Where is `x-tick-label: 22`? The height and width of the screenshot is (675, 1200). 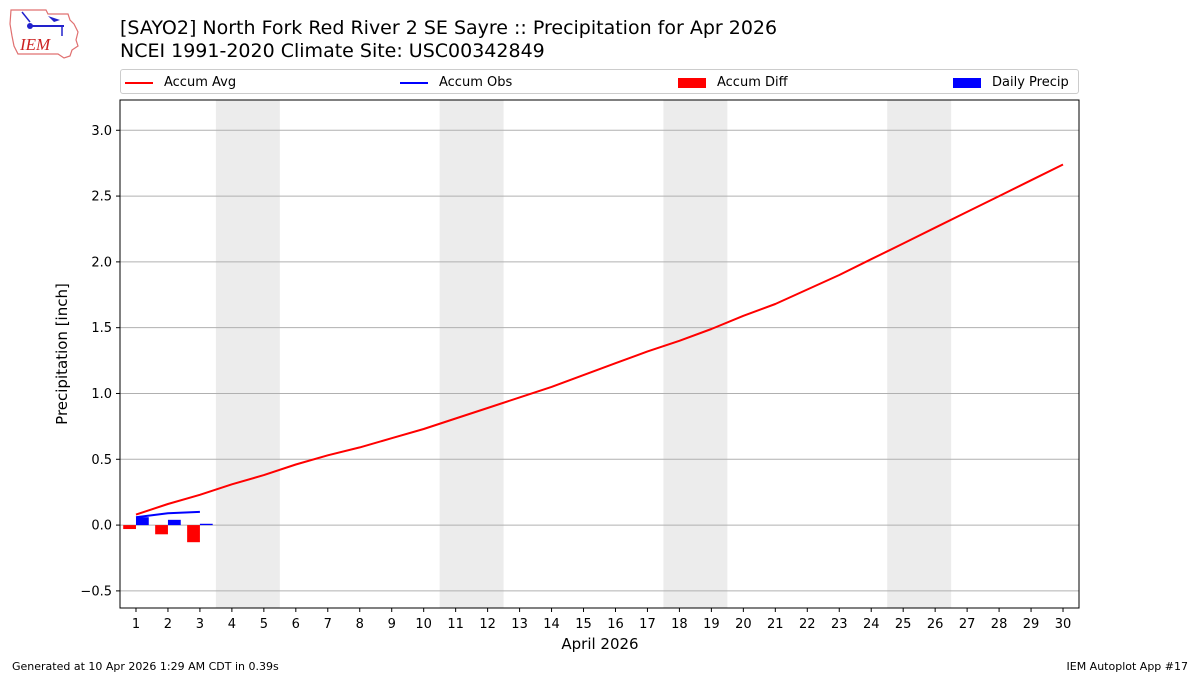
x-tick-label: 22 is located at coordinates (807, 624).